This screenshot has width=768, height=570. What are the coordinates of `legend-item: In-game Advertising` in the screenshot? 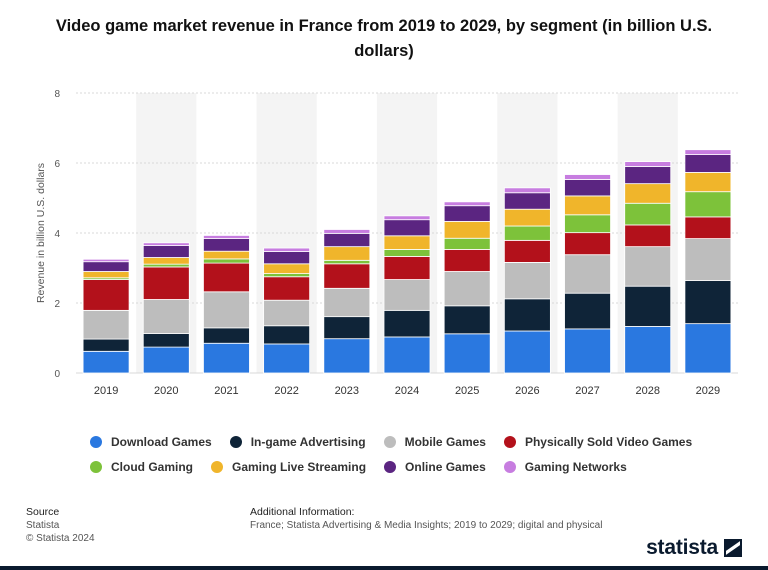 It's located at (297, 442).